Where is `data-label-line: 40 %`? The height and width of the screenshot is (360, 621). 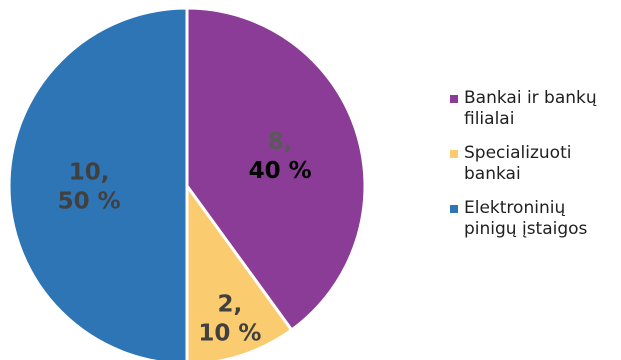
data-label-line: 40 % is located at coordinates (280, 171).